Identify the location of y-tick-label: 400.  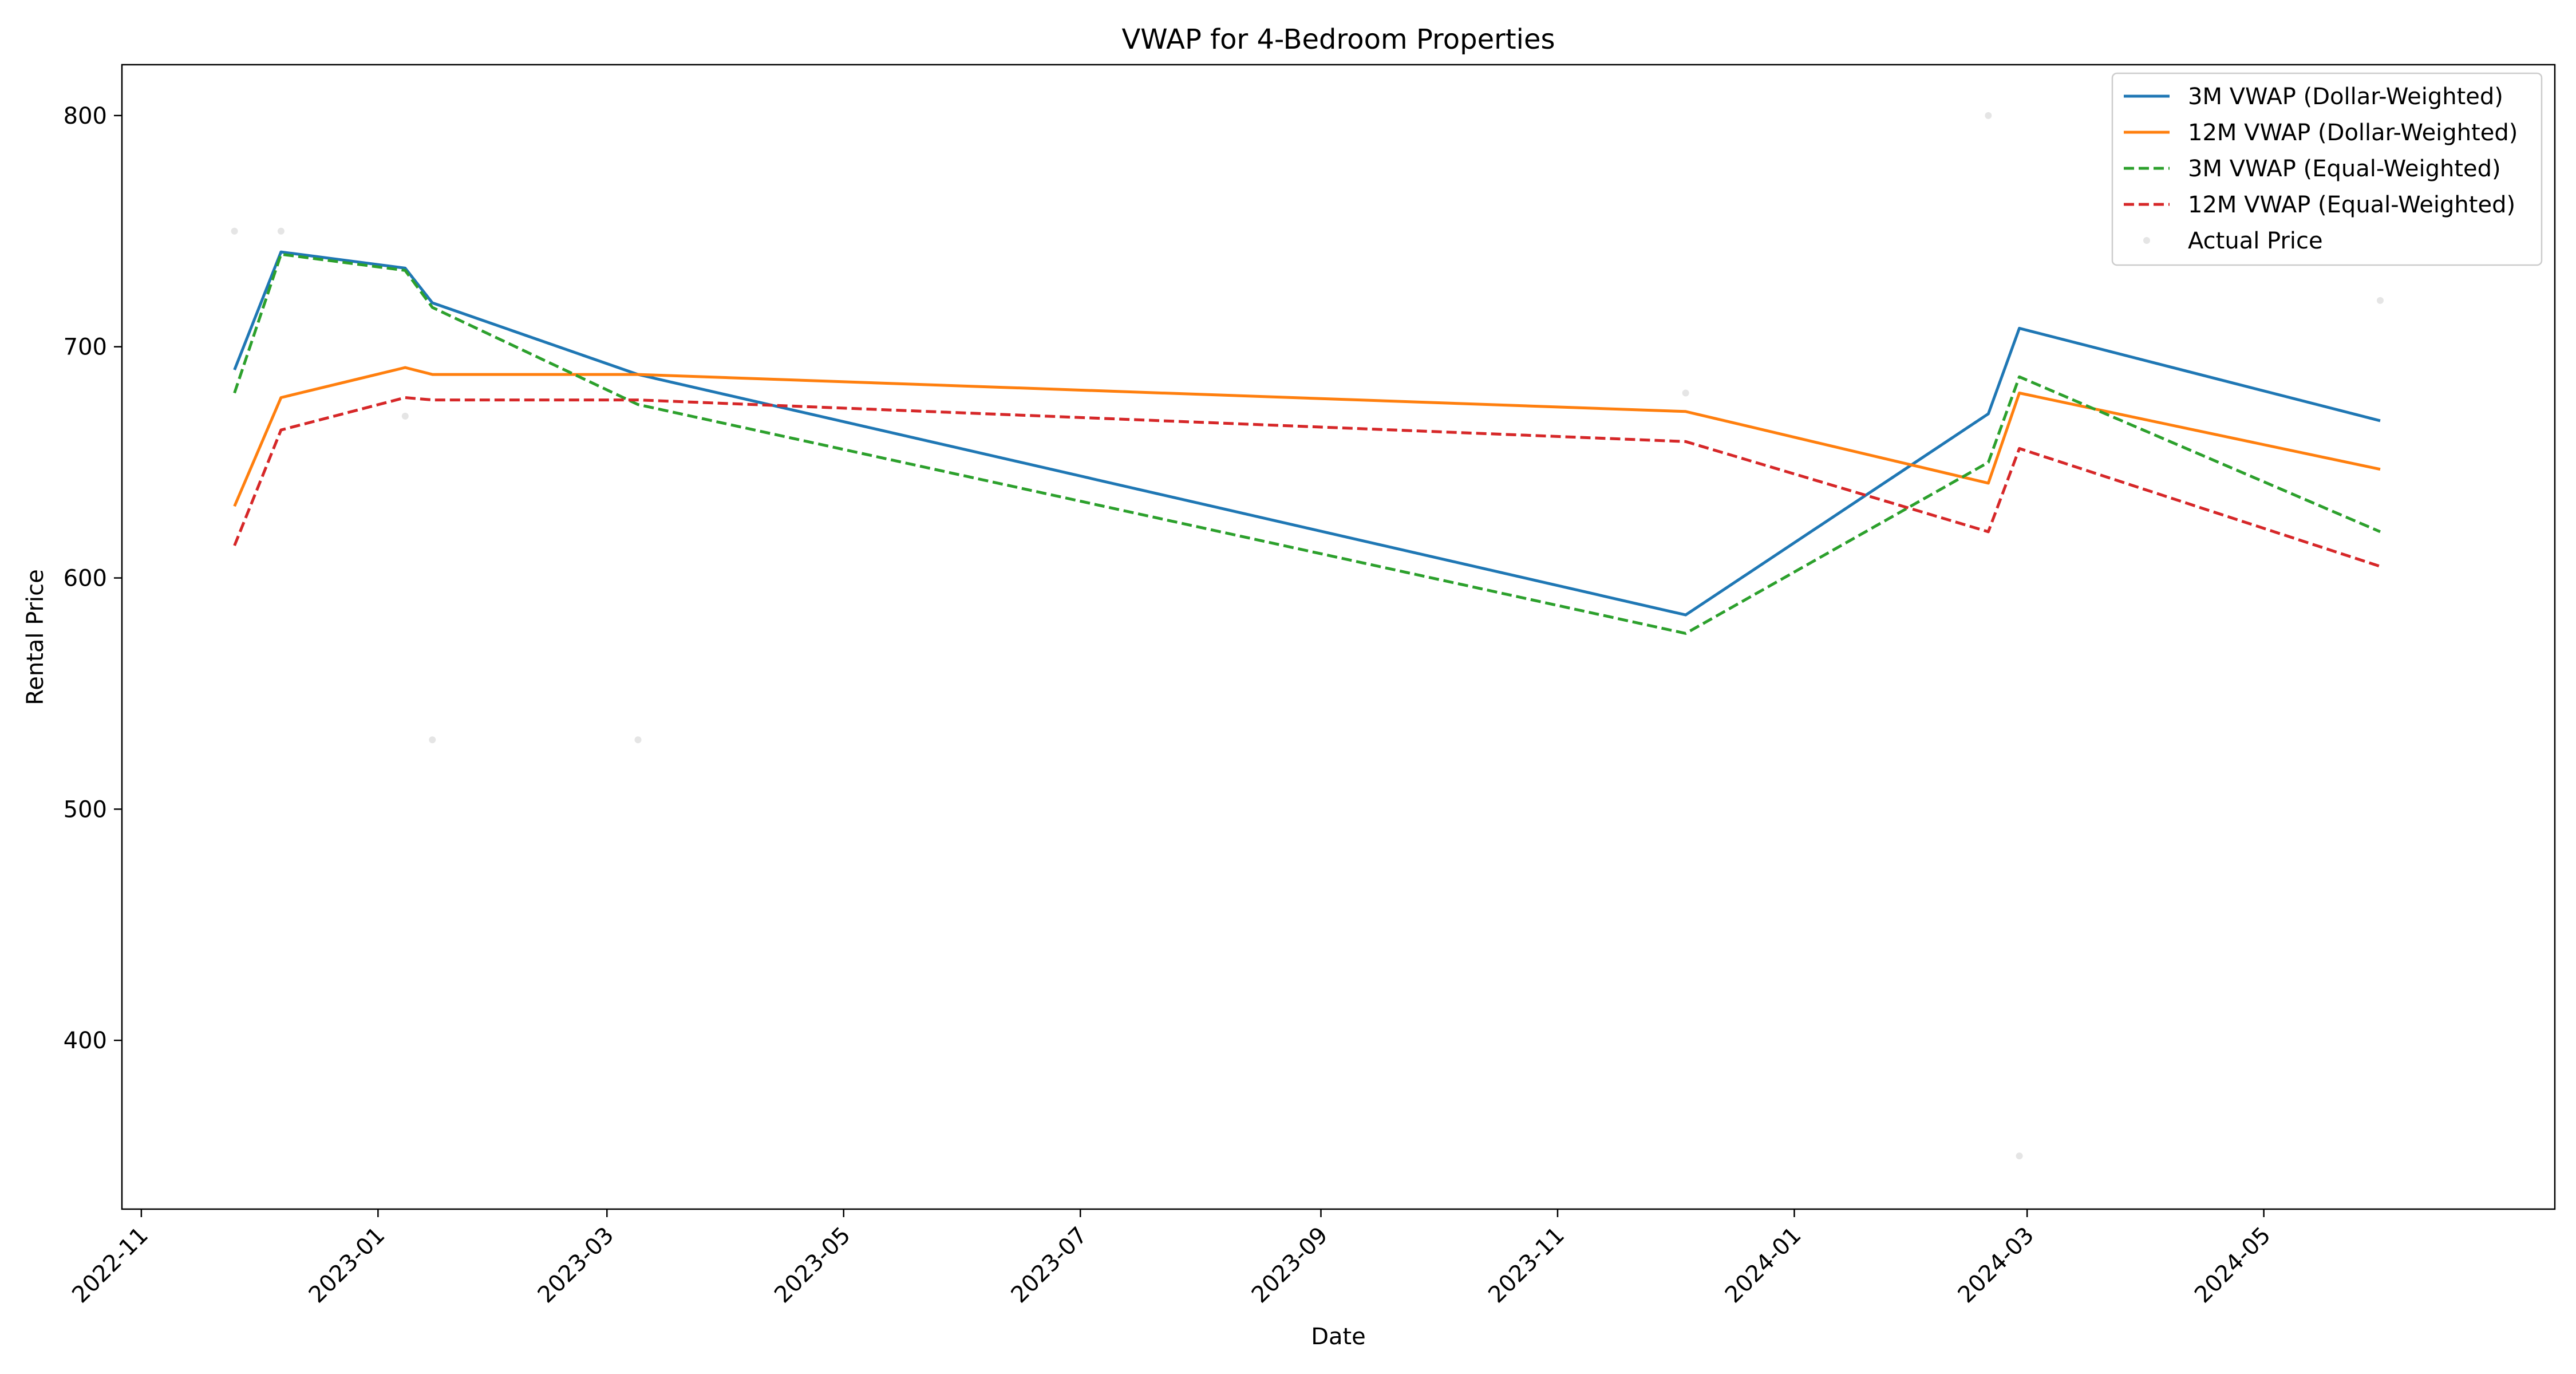
(85, 1041).